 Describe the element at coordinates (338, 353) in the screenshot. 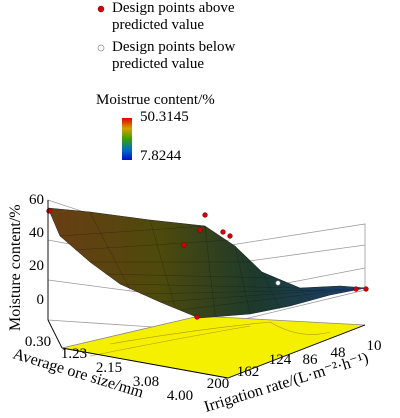

I see `y-tick-label: 48` at that location.